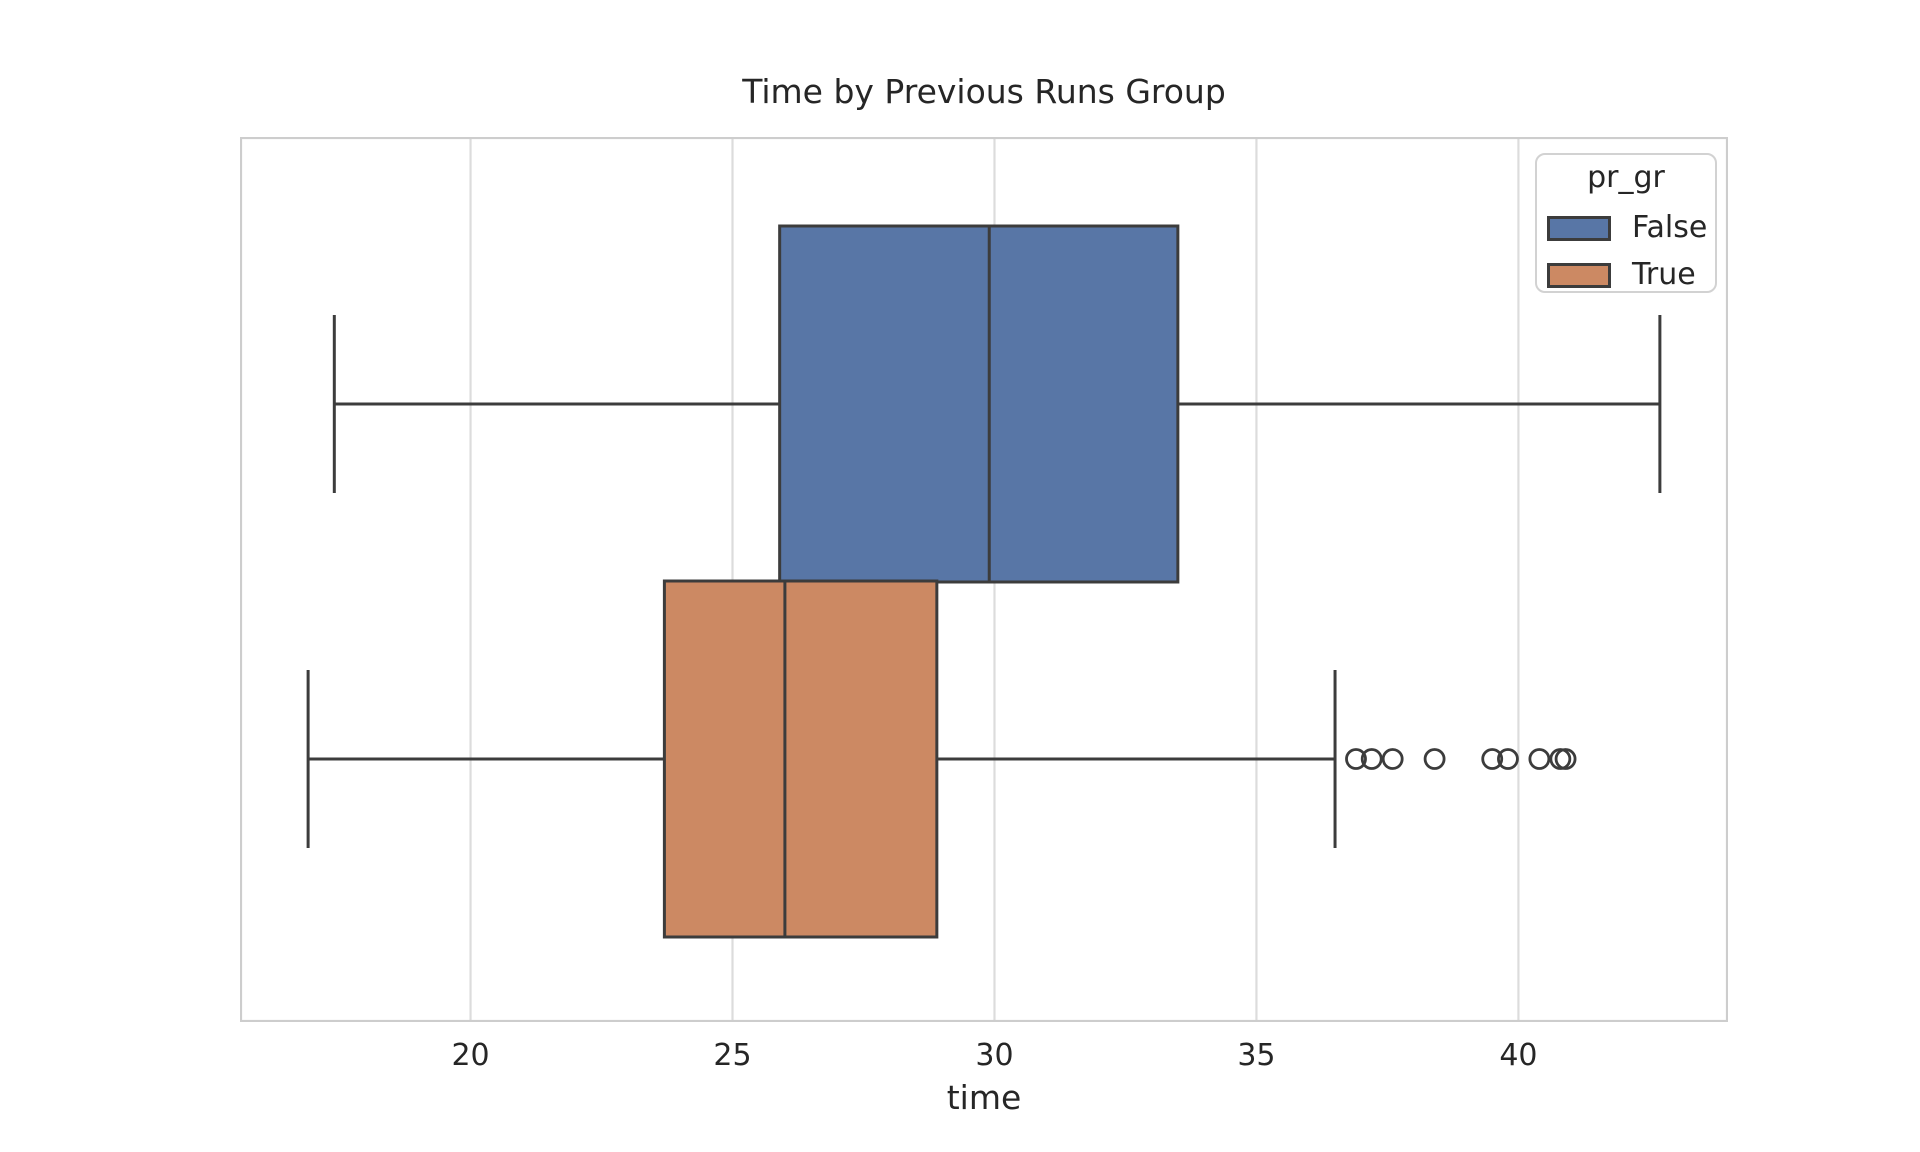 The width and height of the screenshot is (1920, 1152). What do you see at coordinates (984, 1097) in the screenshot?
I see `x-axis-label: time` at bounding box center [984, 1097].